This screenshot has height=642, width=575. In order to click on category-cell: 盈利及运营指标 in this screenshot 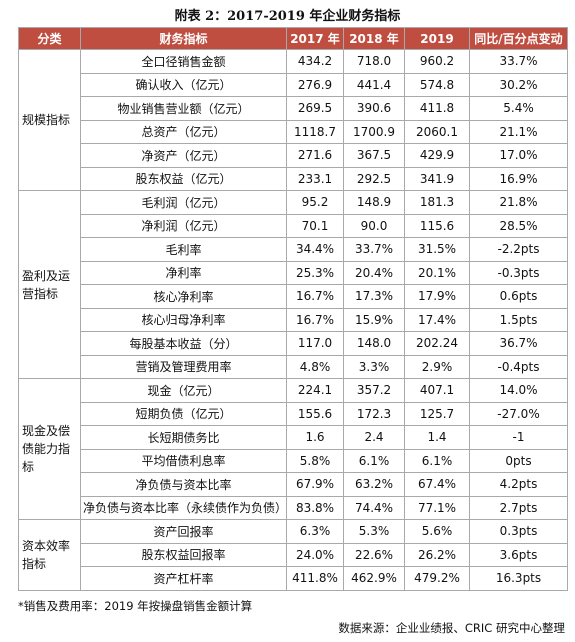, I will do `click(49, 284)`.